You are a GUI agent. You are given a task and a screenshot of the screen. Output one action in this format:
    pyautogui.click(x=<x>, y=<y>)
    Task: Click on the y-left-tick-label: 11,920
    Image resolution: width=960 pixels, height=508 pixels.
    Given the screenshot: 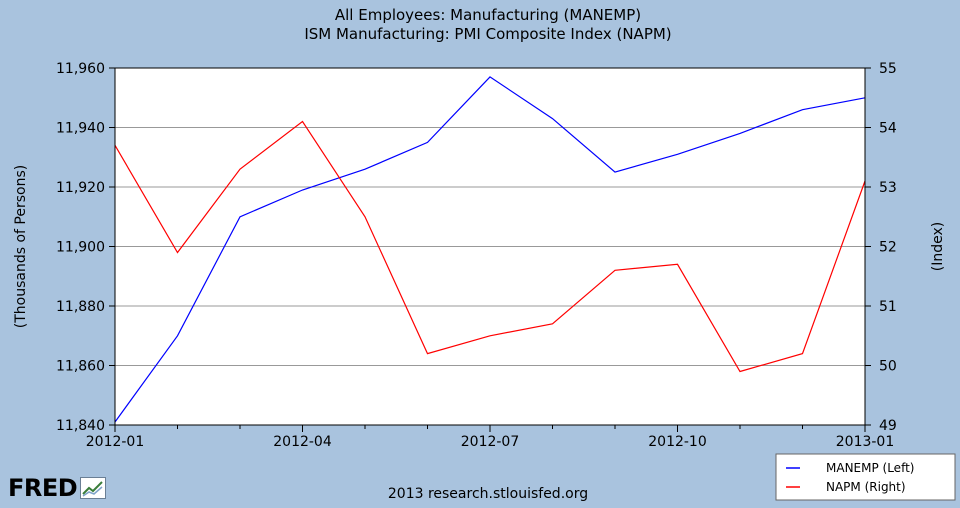 What is the action you would take?
    pyautogui.click(x=80, y=188)
    